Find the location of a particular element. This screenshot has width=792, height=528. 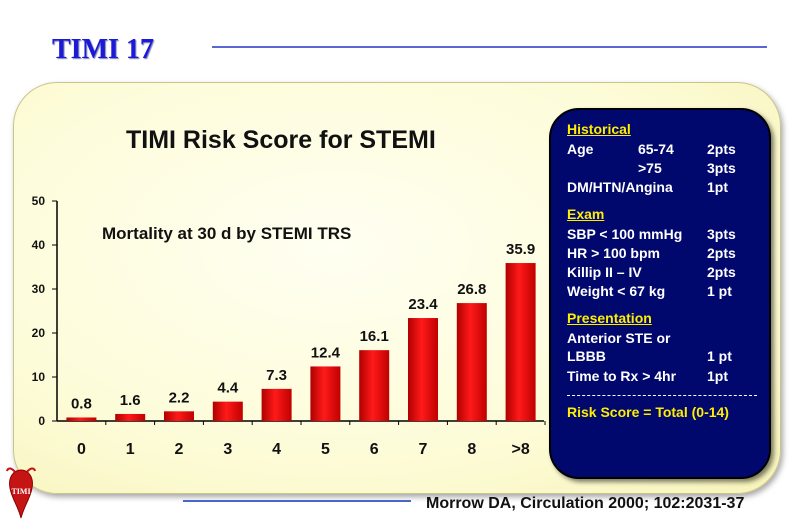

x-category-label: 3 is located at coordinates (227, 449).